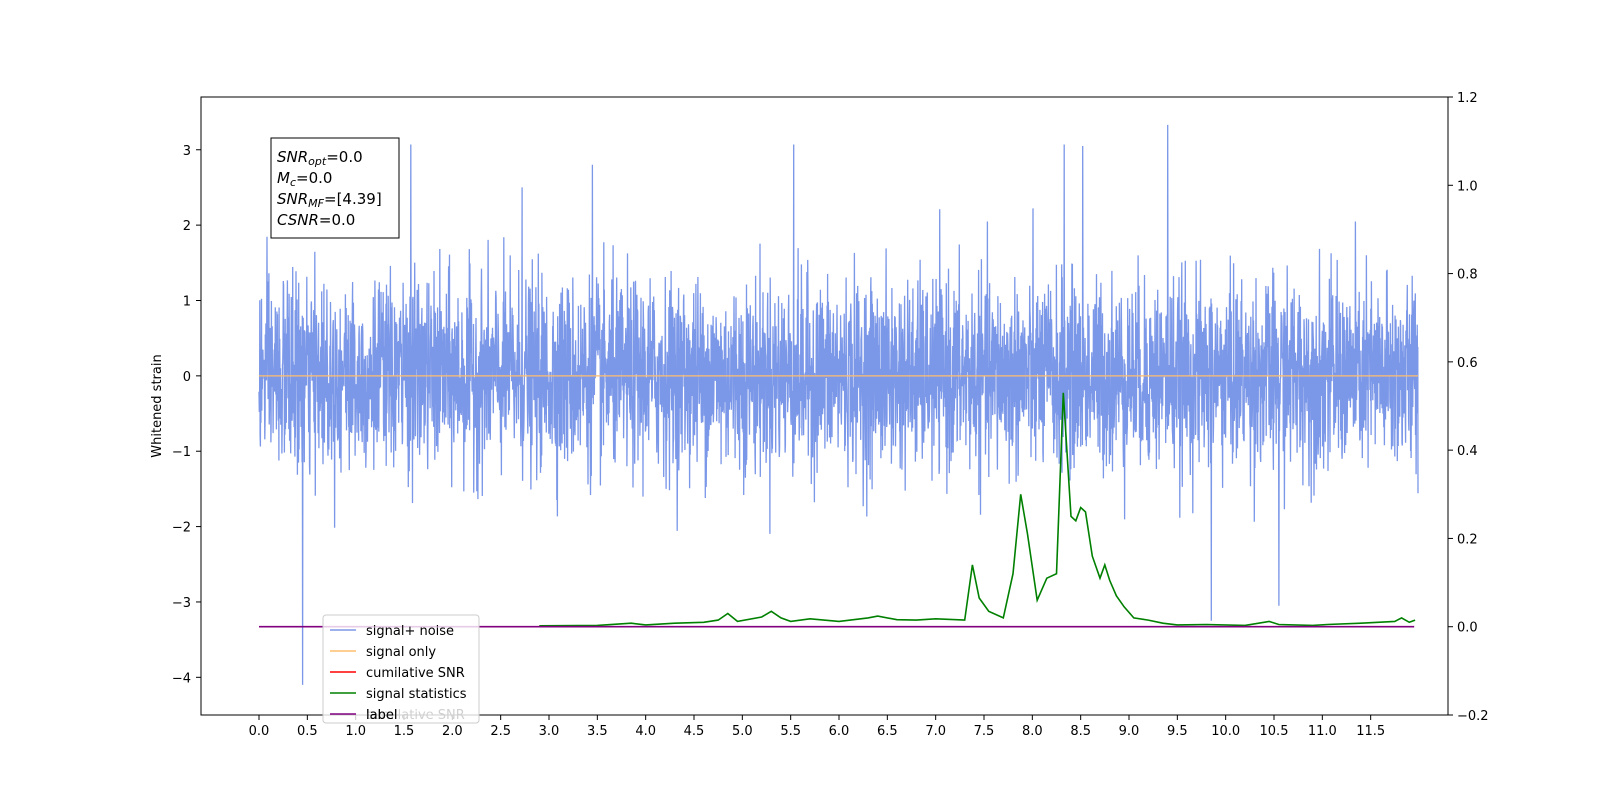 This screenshot has width=1600, height=800. Describe the element at coordinates (597, 731) in the screenshot. I see `x-tick-label: 3.5` at that location.